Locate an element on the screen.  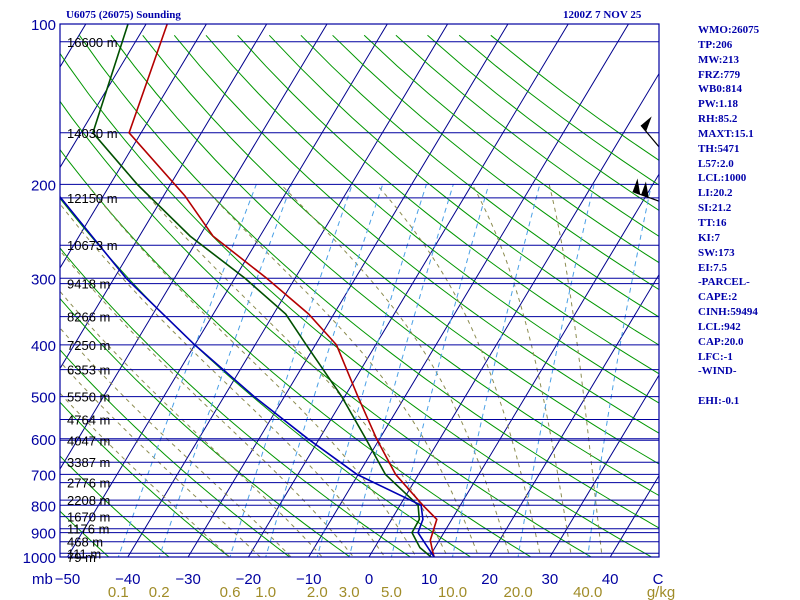
height-label: 6353 m is located at coordinates (88, 370).